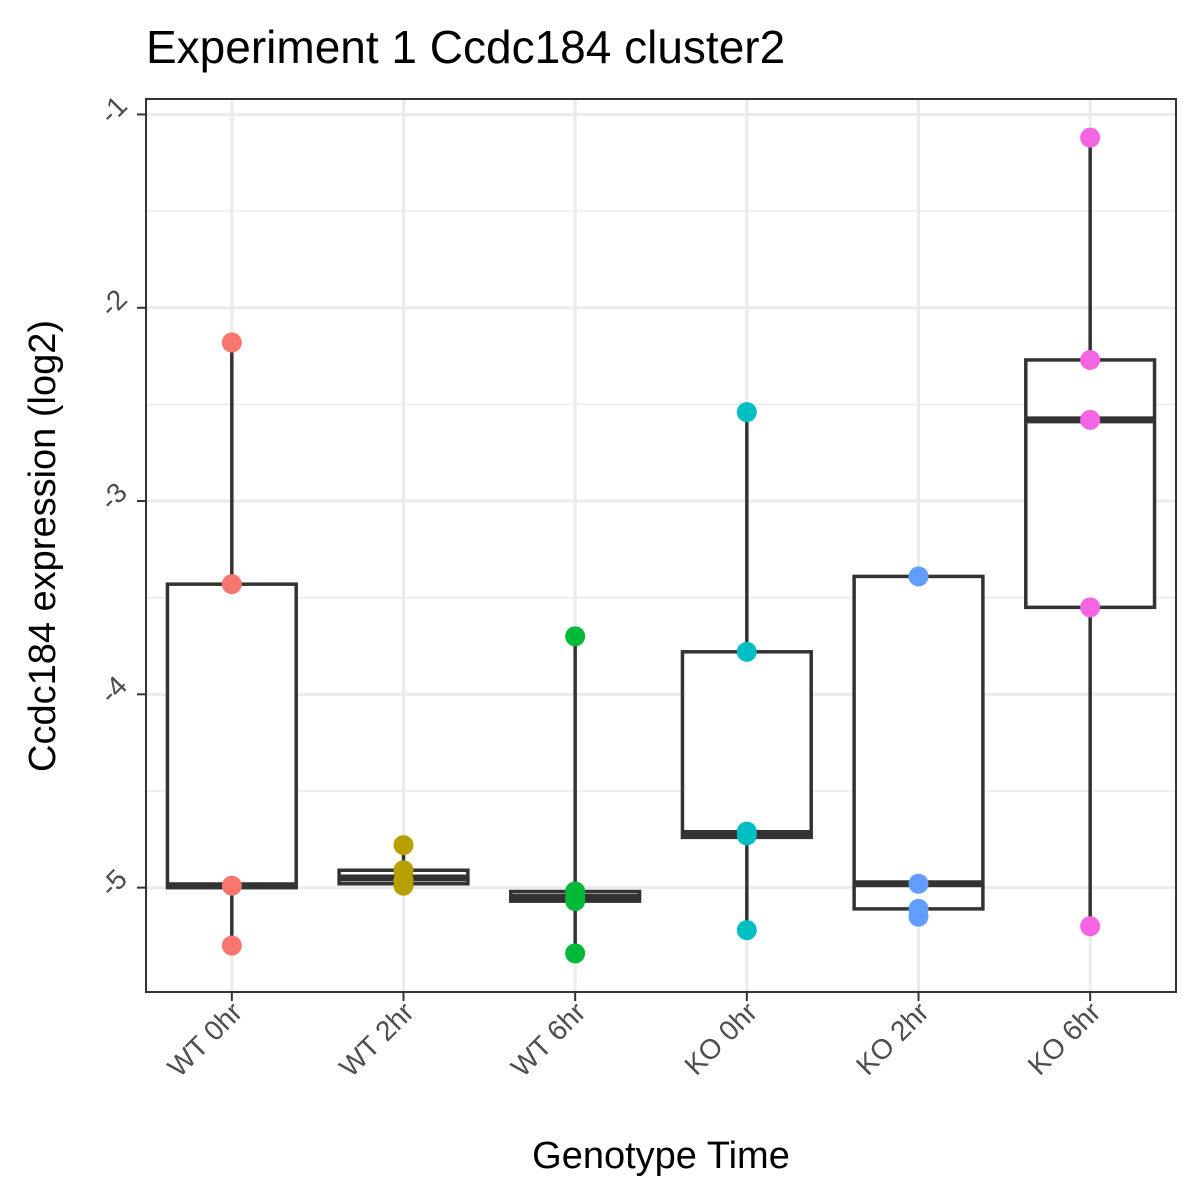  What do you see at coordinates (114, 497) in the screenshot?
I see `y-tick-label: -3` at bounding box center [114, 497].